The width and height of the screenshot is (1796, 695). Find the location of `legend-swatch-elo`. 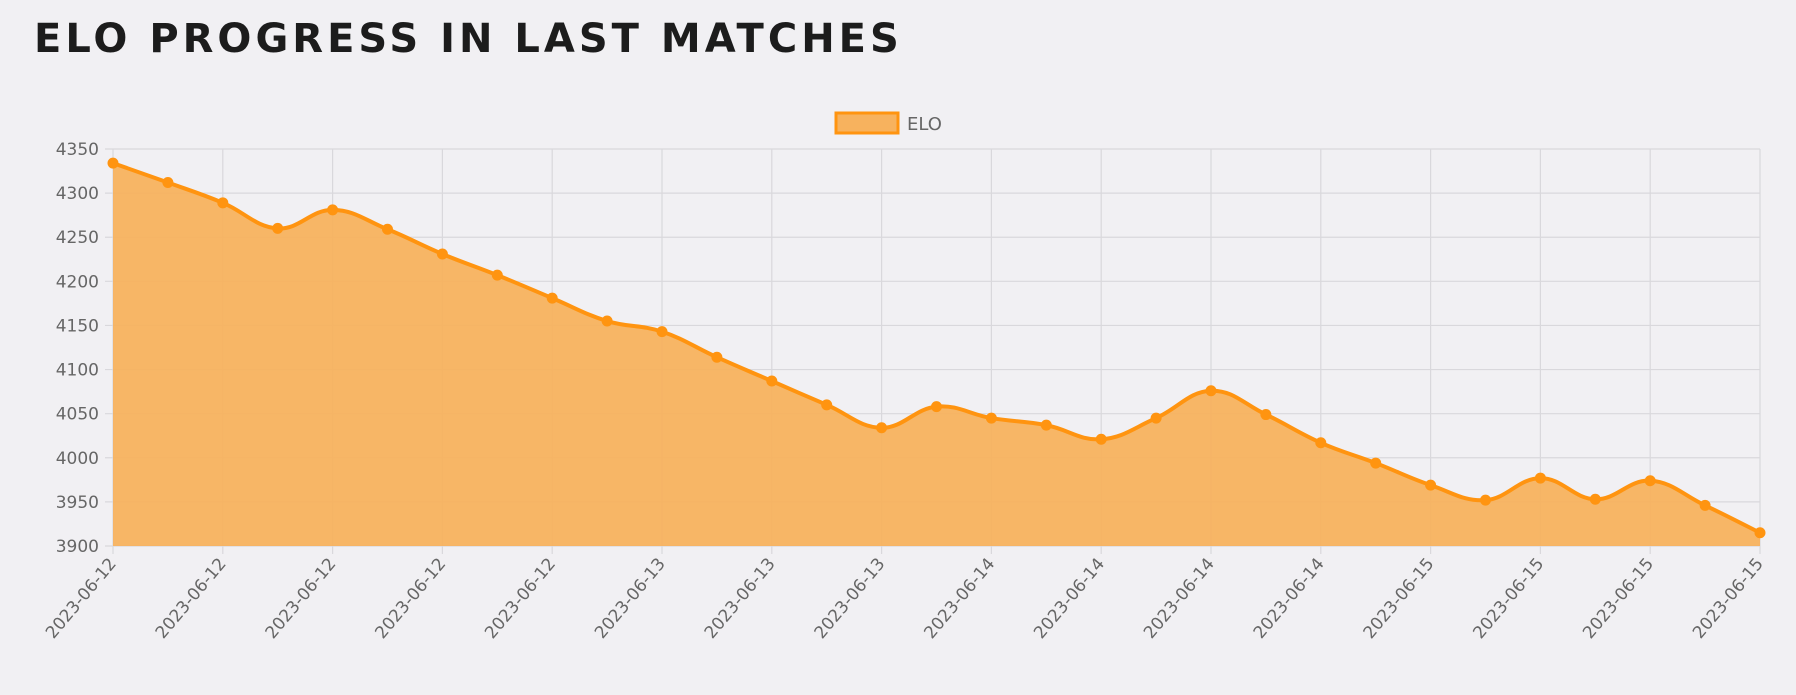

legend-swatch-elo is located at coordinates (867, 123).